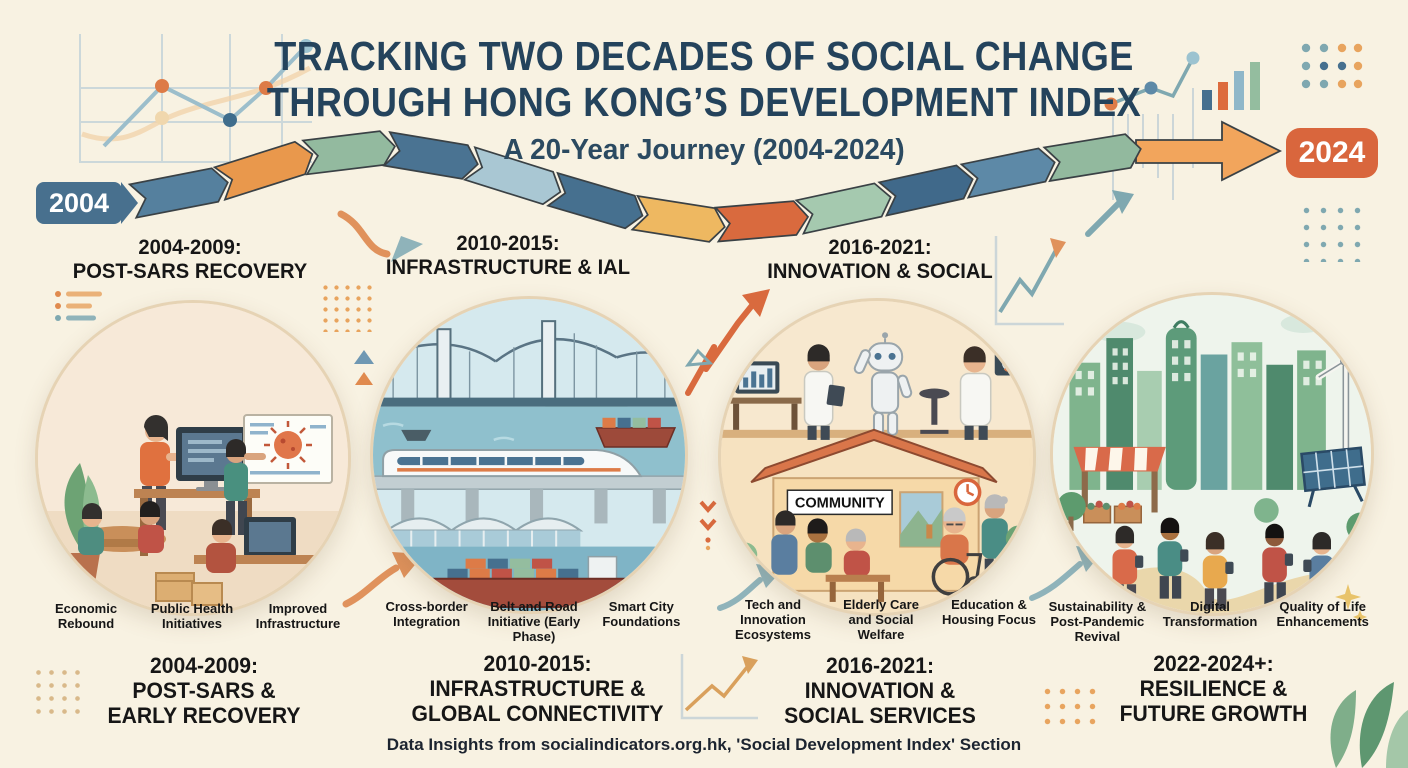 This screenshot has height=768, width=1408. I want to click on line-chart-decoration-top-right, so click(1152, 125).